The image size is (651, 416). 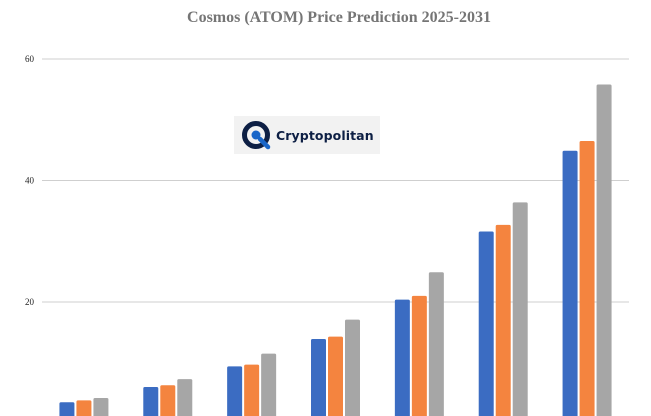 I want to click on y-tick-label-40: 40, so click(x=30, y=181).